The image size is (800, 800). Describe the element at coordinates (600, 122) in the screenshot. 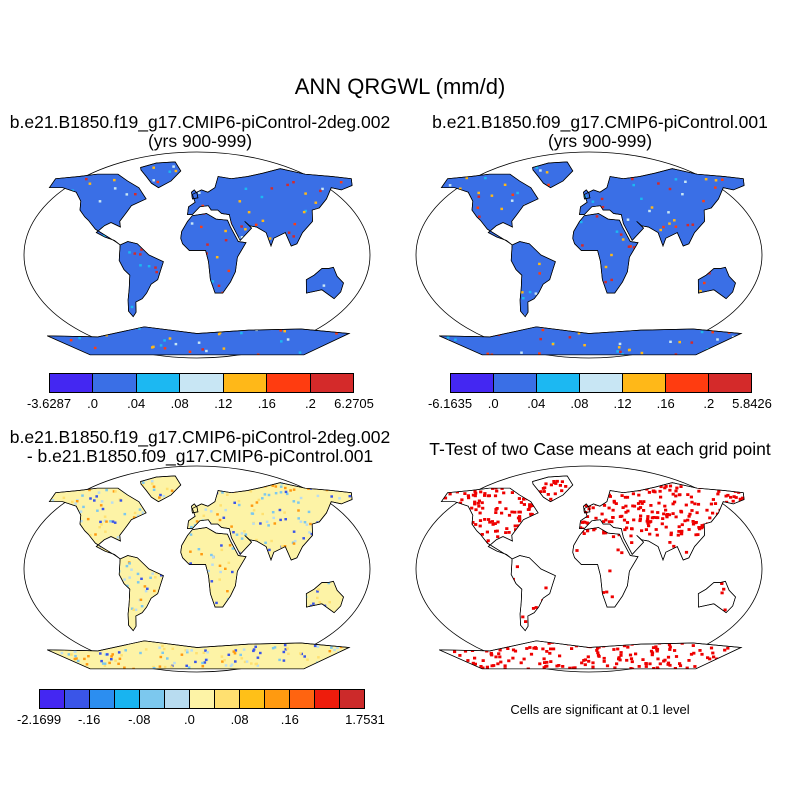

I see `panel-2-title-line1: b.e21.B1850.f09_g17.CMIP6-piControl.001` at that location.